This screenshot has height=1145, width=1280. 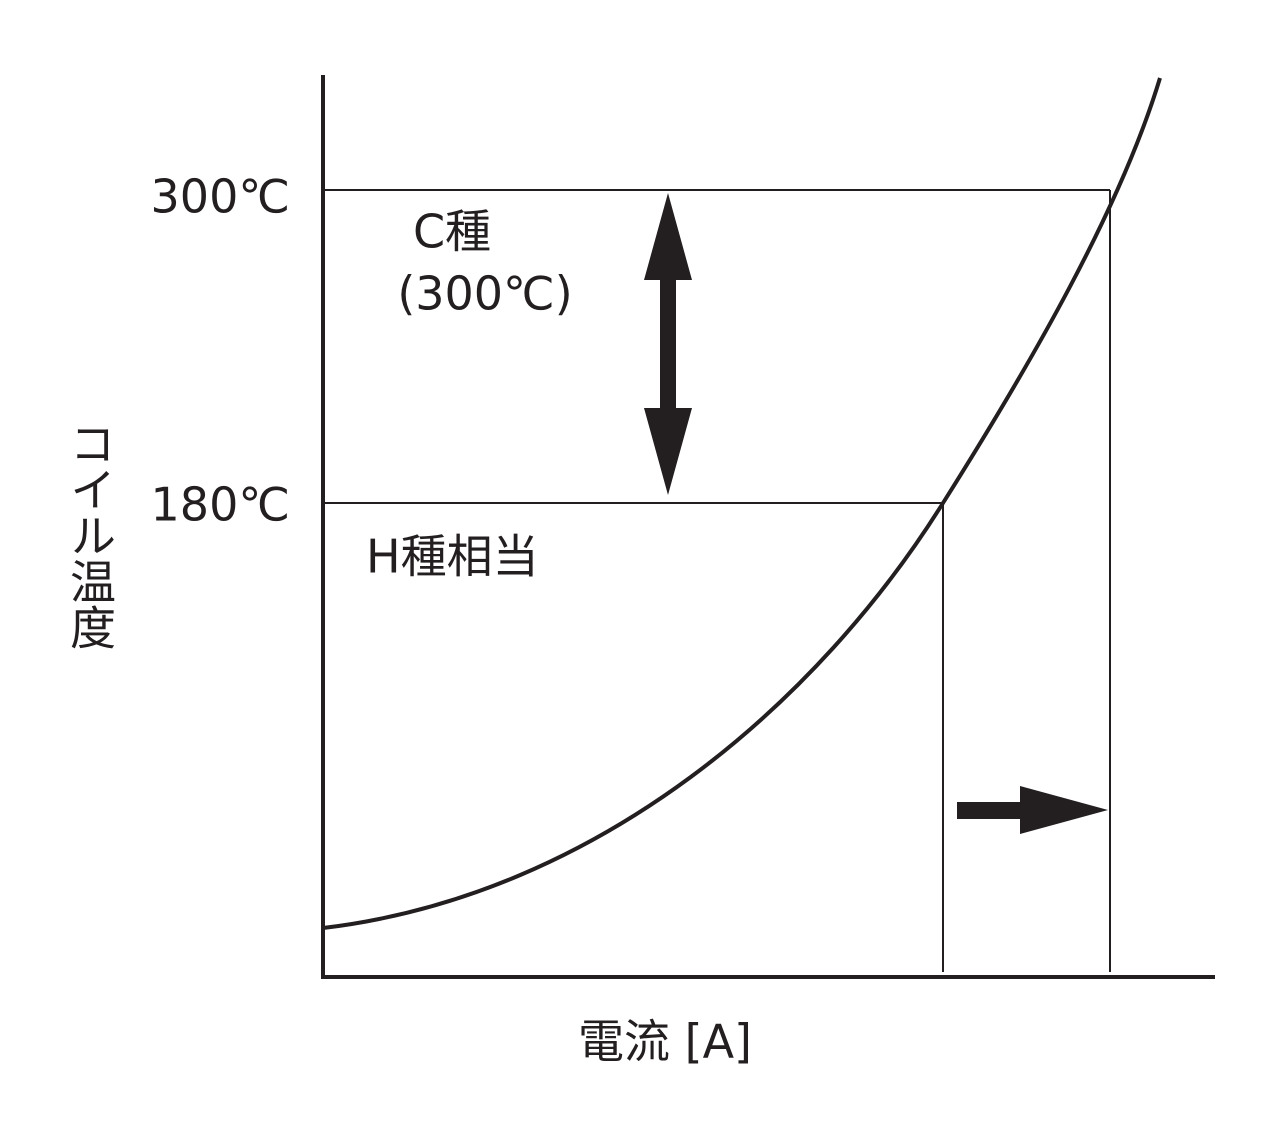 I want to click on annotation: (300℃), so click(x=484, y=294).